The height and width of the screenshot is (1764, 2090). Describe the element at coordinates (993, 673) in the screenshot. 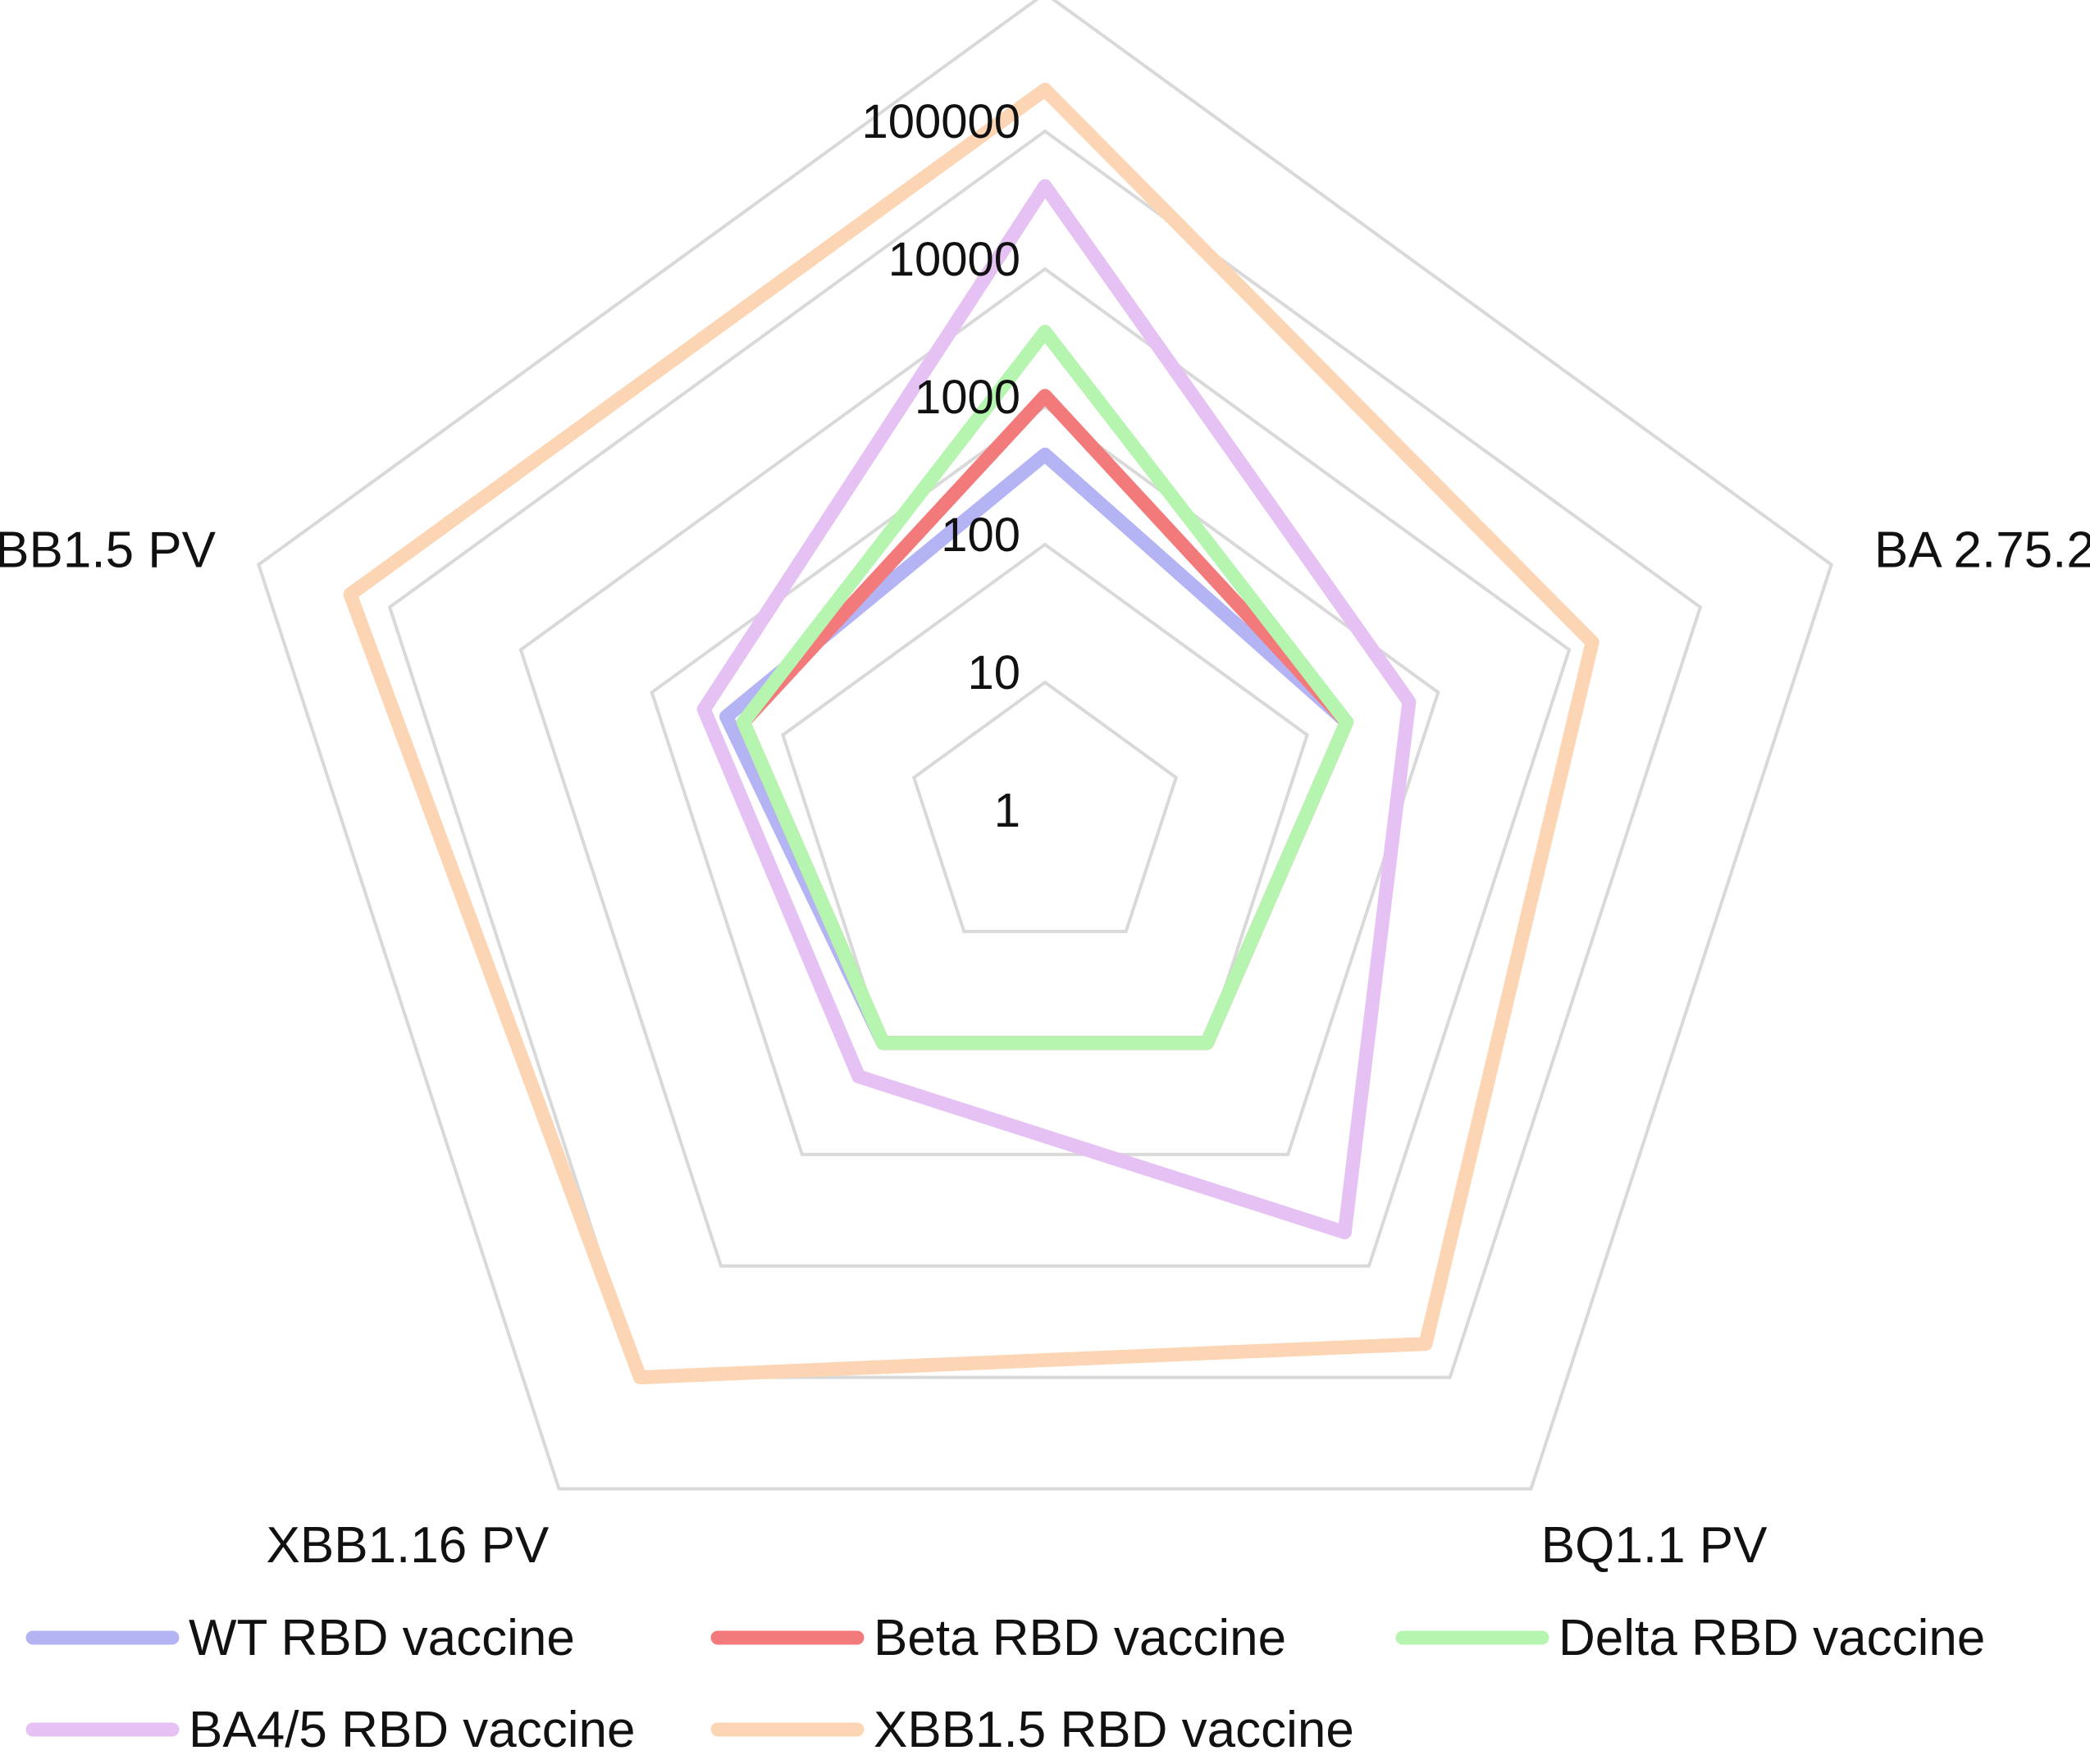

I see `radial-tick-label: 10` at that location.